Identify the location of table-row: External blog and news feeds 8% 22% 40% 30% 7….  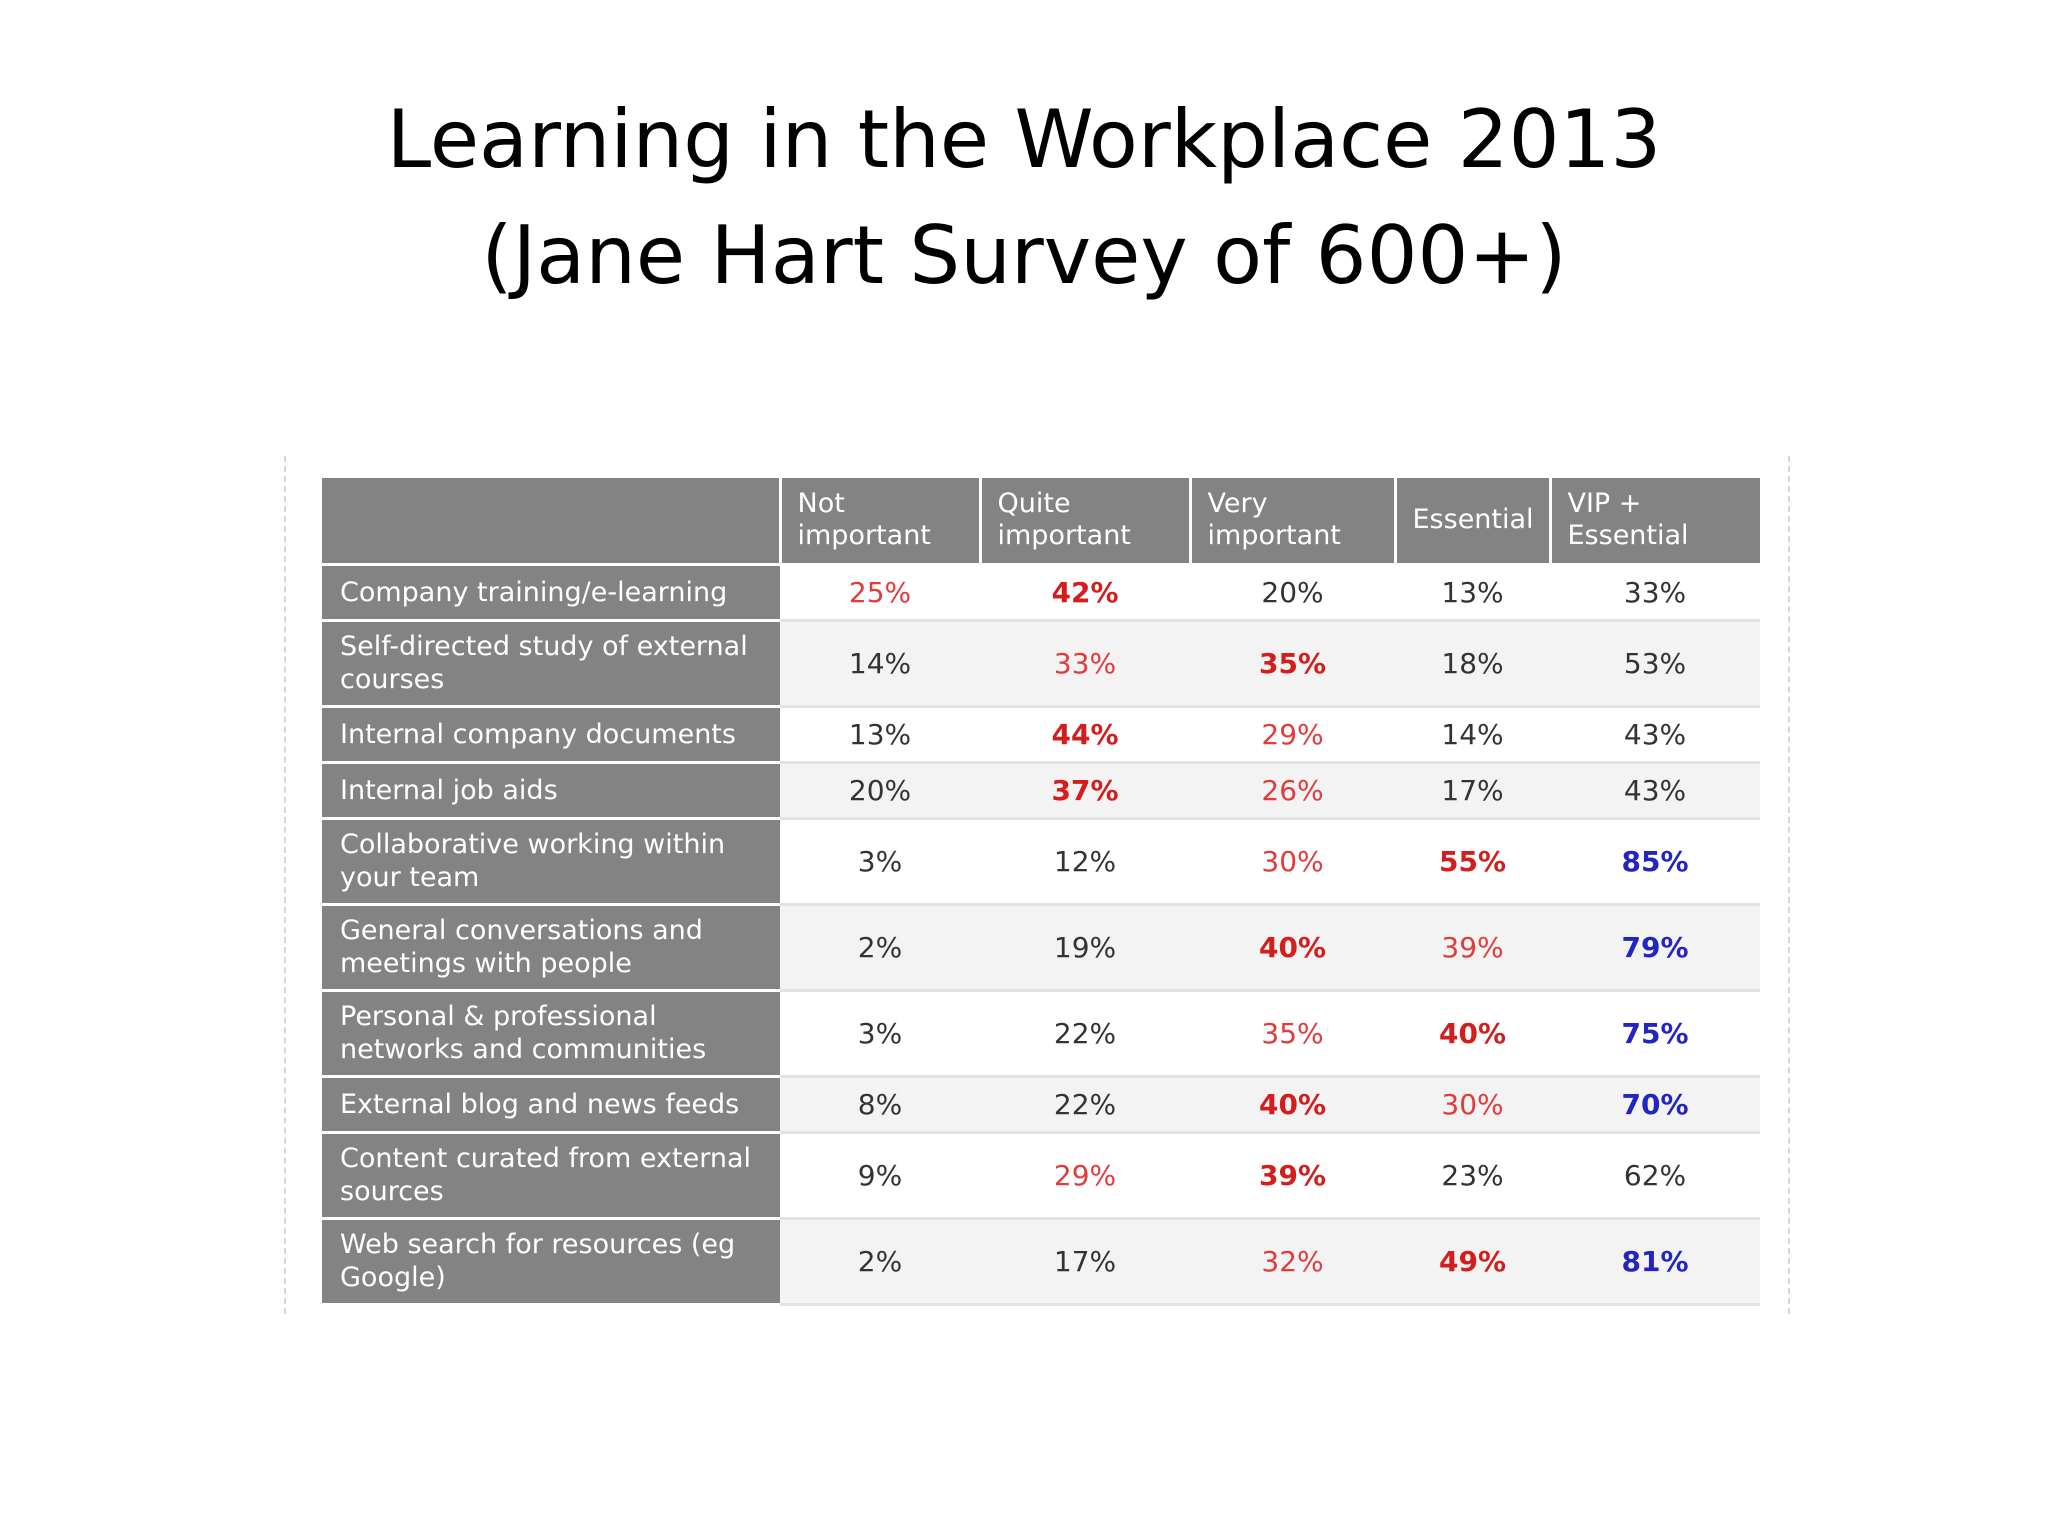
(1041, 1105).